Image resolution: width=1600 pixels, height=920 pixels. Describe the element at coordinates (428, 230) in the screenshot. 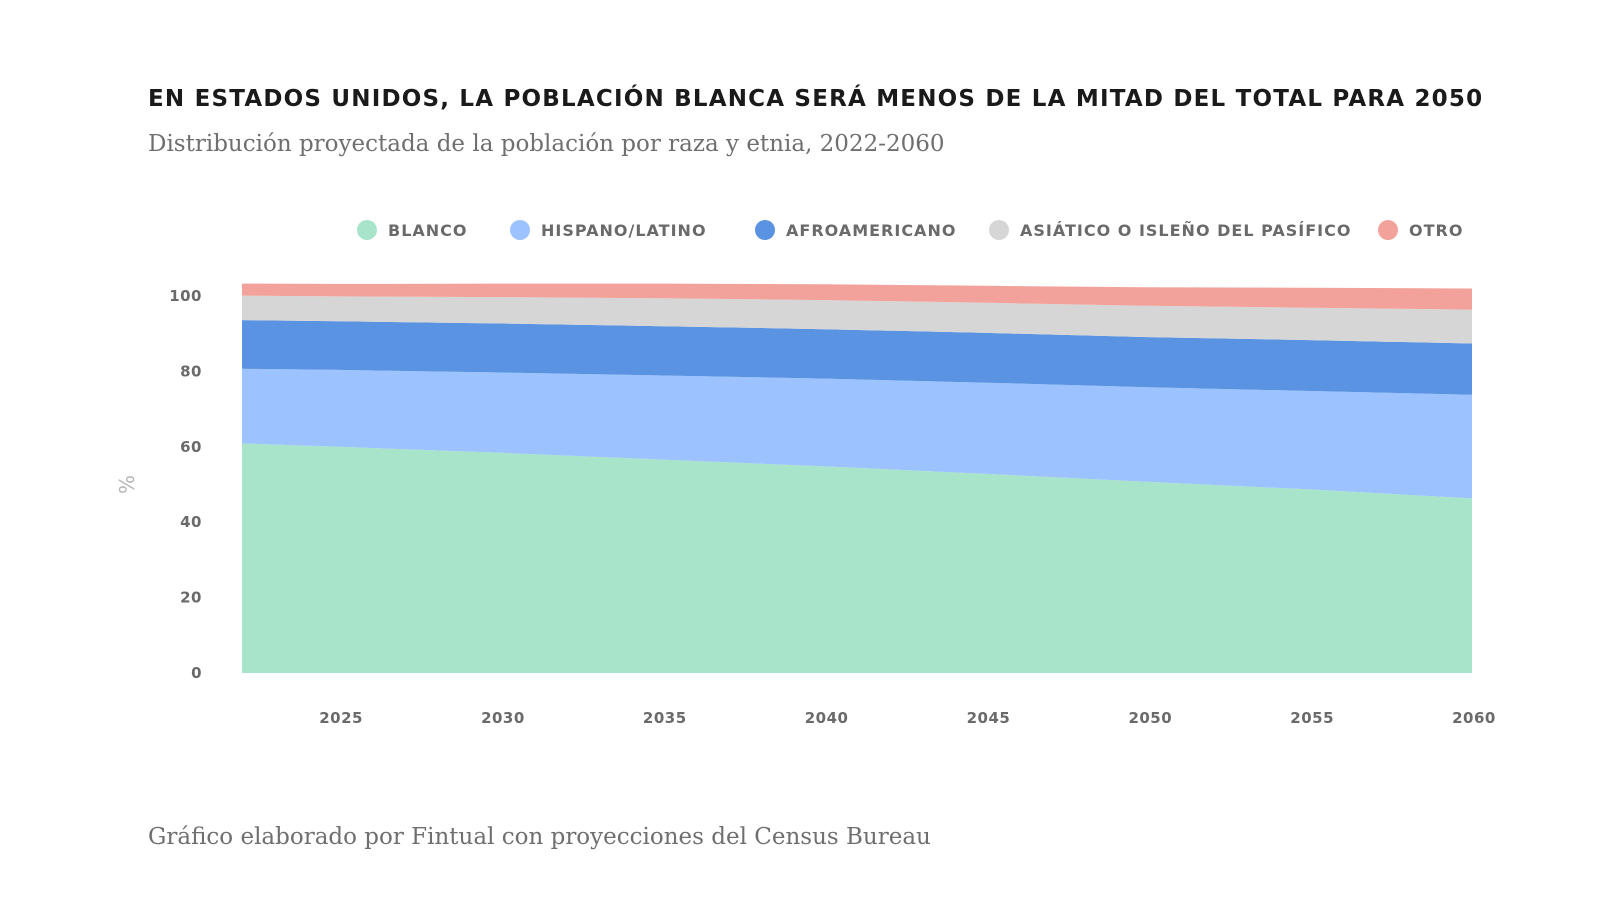

I see `legend-label: BLANCO` at that location.